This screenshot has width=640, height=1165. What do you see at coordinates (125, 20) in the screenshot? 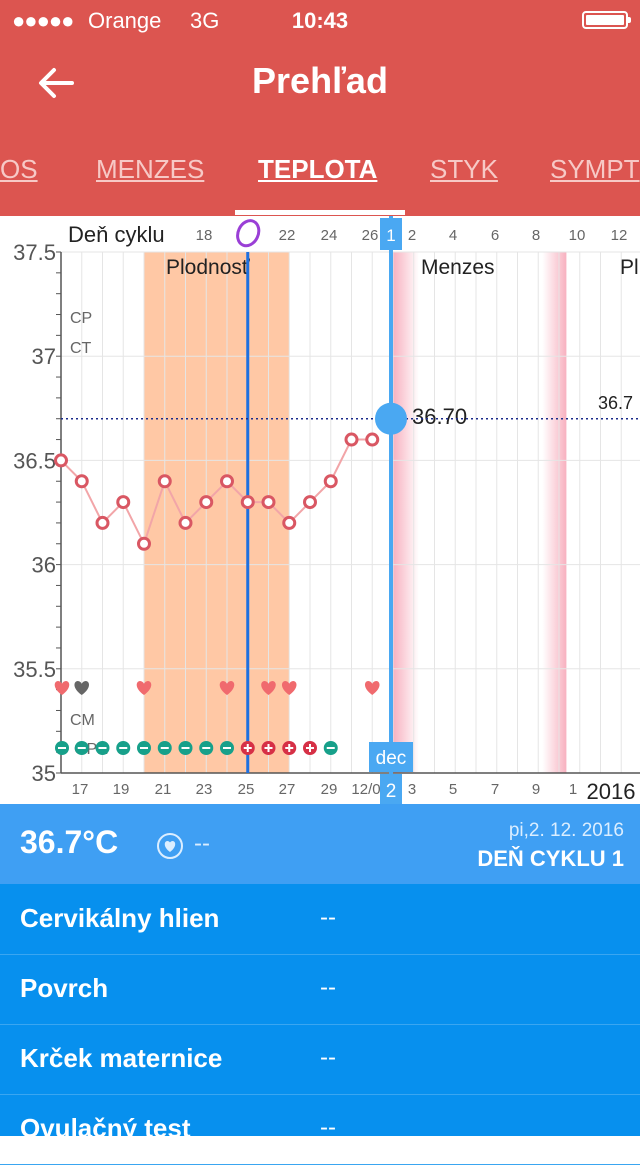
I see `carrier-name: Orange` at bounding box center [125, 20].